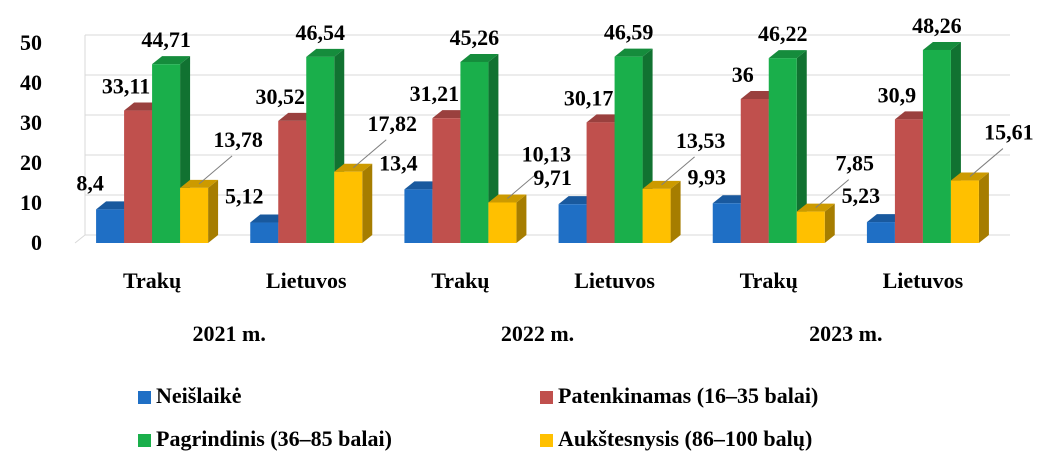 The height and width of the screenshot is (460, 1037). I want to click on y-tick-label: 20, so click(31, 162).